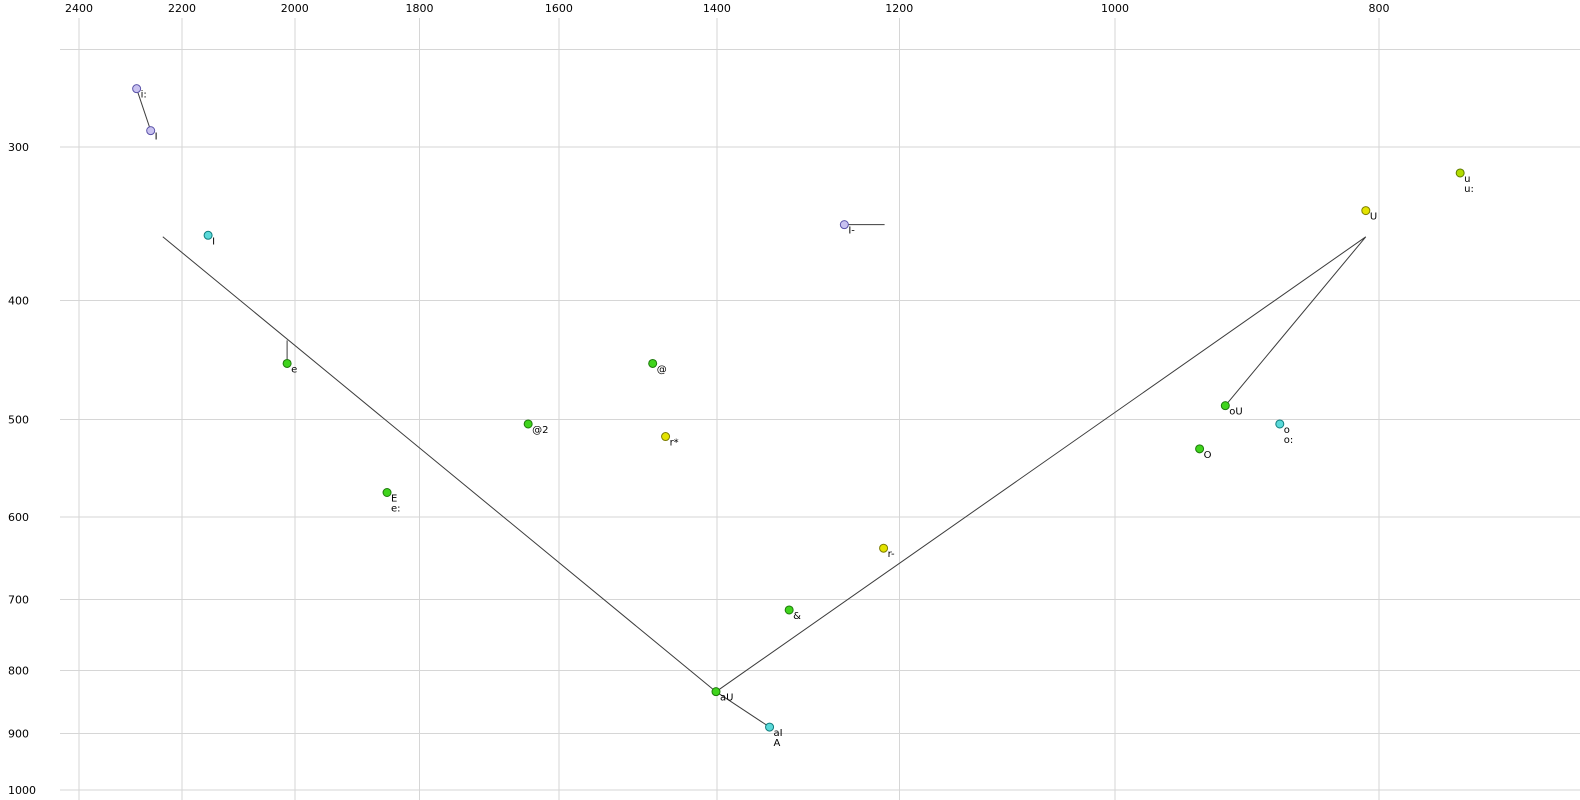 The image size is (1580, 800). What do you see at coordinates (396, 509) in the screenshot?
I see `vowel-point-label: e:` at bounding box center [396, 509].